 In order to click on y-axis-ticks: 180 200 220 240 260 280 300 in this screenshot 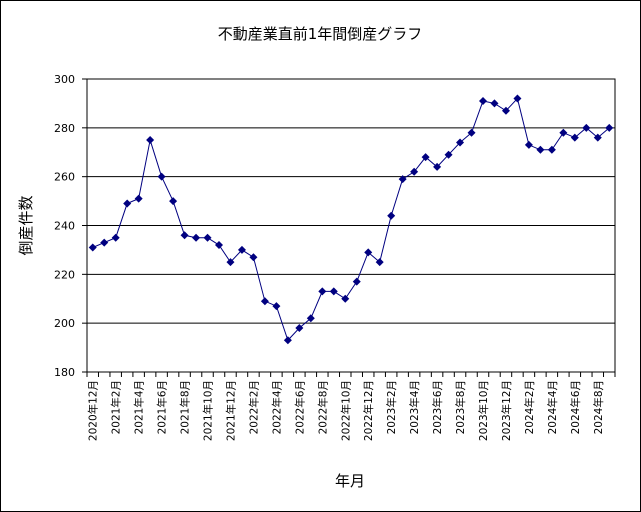, I will do `click(70, 226)`.